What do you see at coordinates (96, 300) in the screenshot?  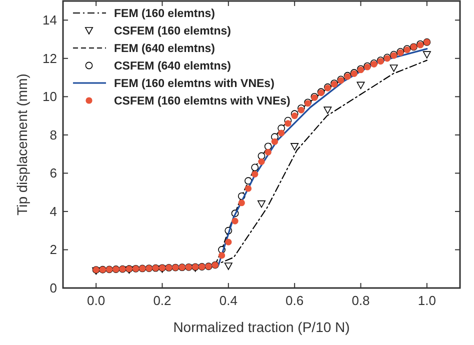 I see `x-tick-label: 0.0` at bounding box center [96, 300].